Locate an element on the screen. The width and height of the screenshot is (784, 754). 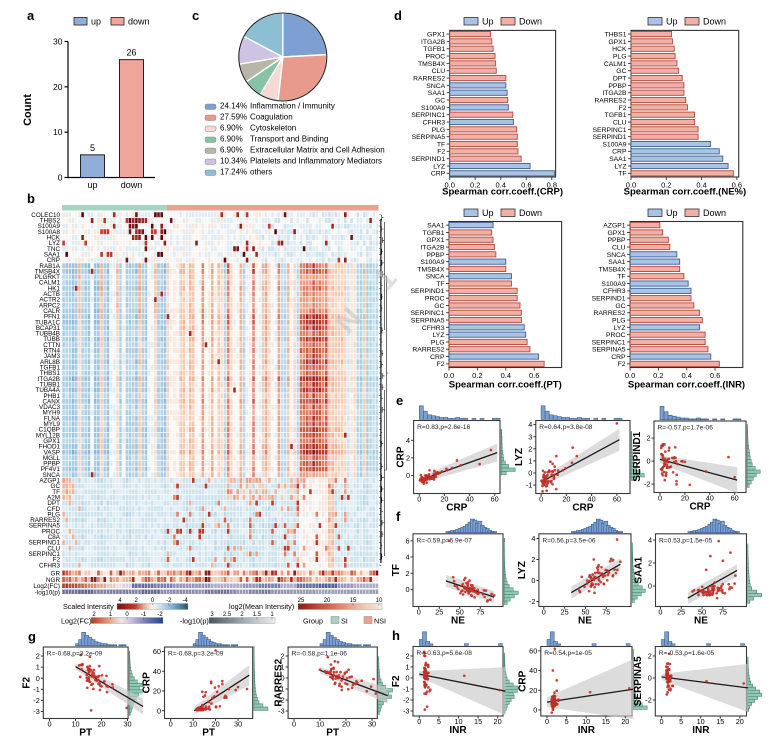
svg-text: TGFB1 is located at coordinates (434, 49).